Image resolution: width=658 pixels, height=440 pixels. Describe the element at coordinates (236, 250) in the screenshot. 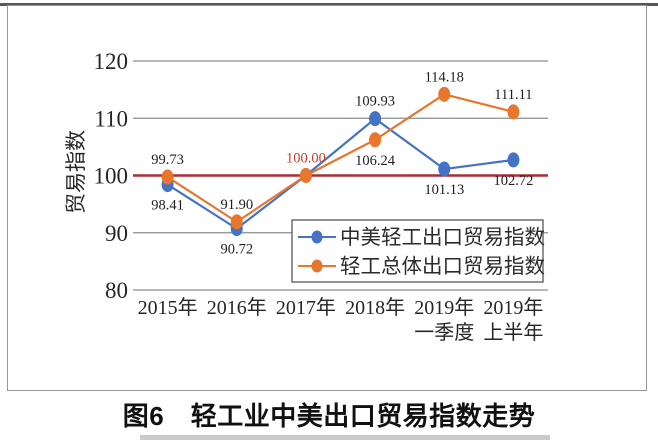

I see `svg-text: 90.72` at that location.